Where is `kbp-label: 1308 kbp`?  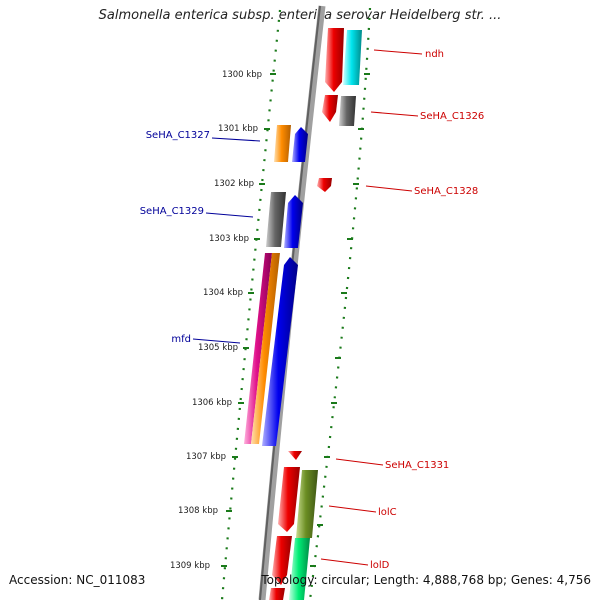 kbp-label: 1308 kbp is located at coordinates (198, 511).